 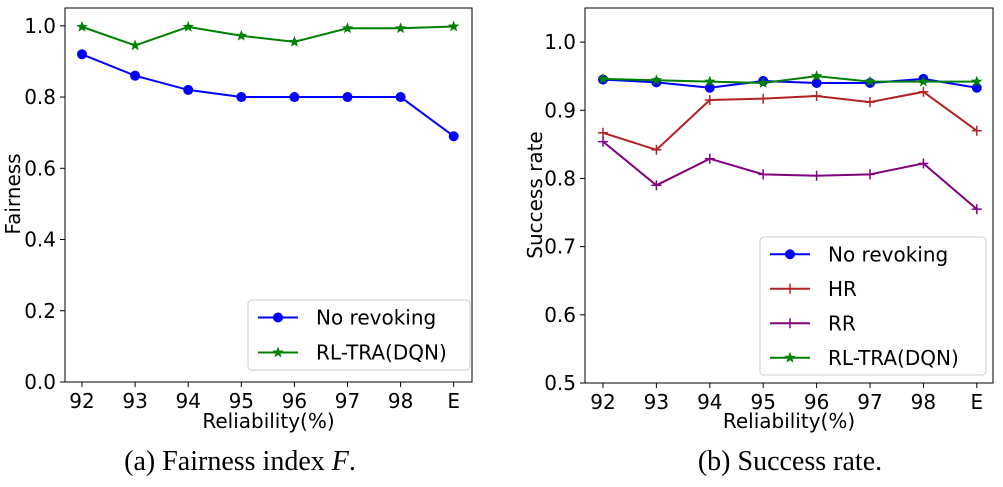 I want to click on figure-caption: (b) Success rate., so click(x=790, y=461).